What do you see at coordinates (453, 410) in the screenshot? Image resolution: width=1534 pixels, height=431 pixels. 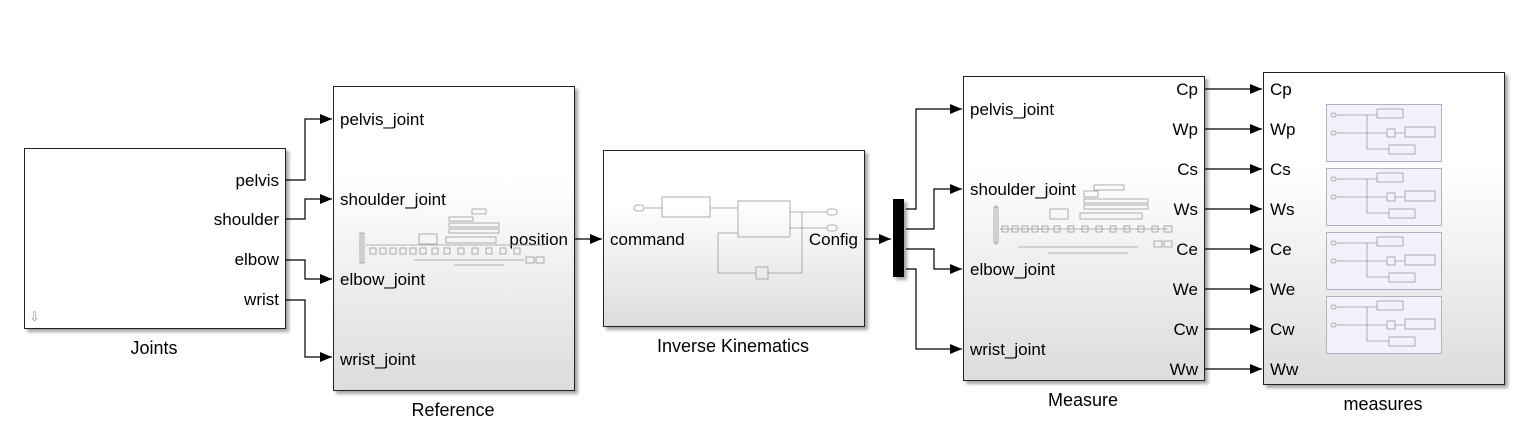 I see `reference-label: Reference` at bounding box center [453, 410].